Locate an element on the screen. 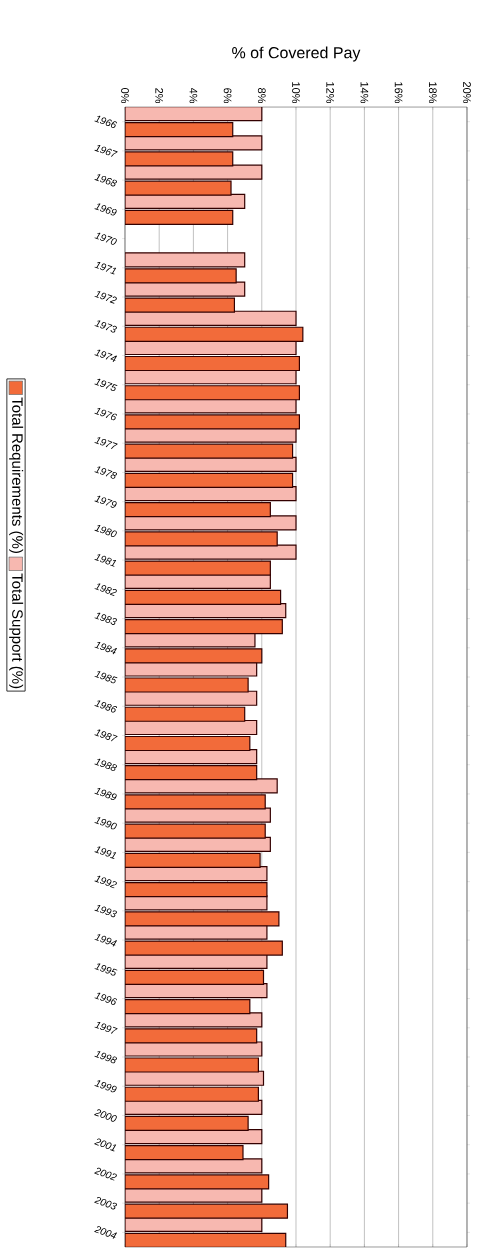 This screenshot has width=487, height=1258. legend-label: Total Requirements (%) is located at coordinates (16, 475).